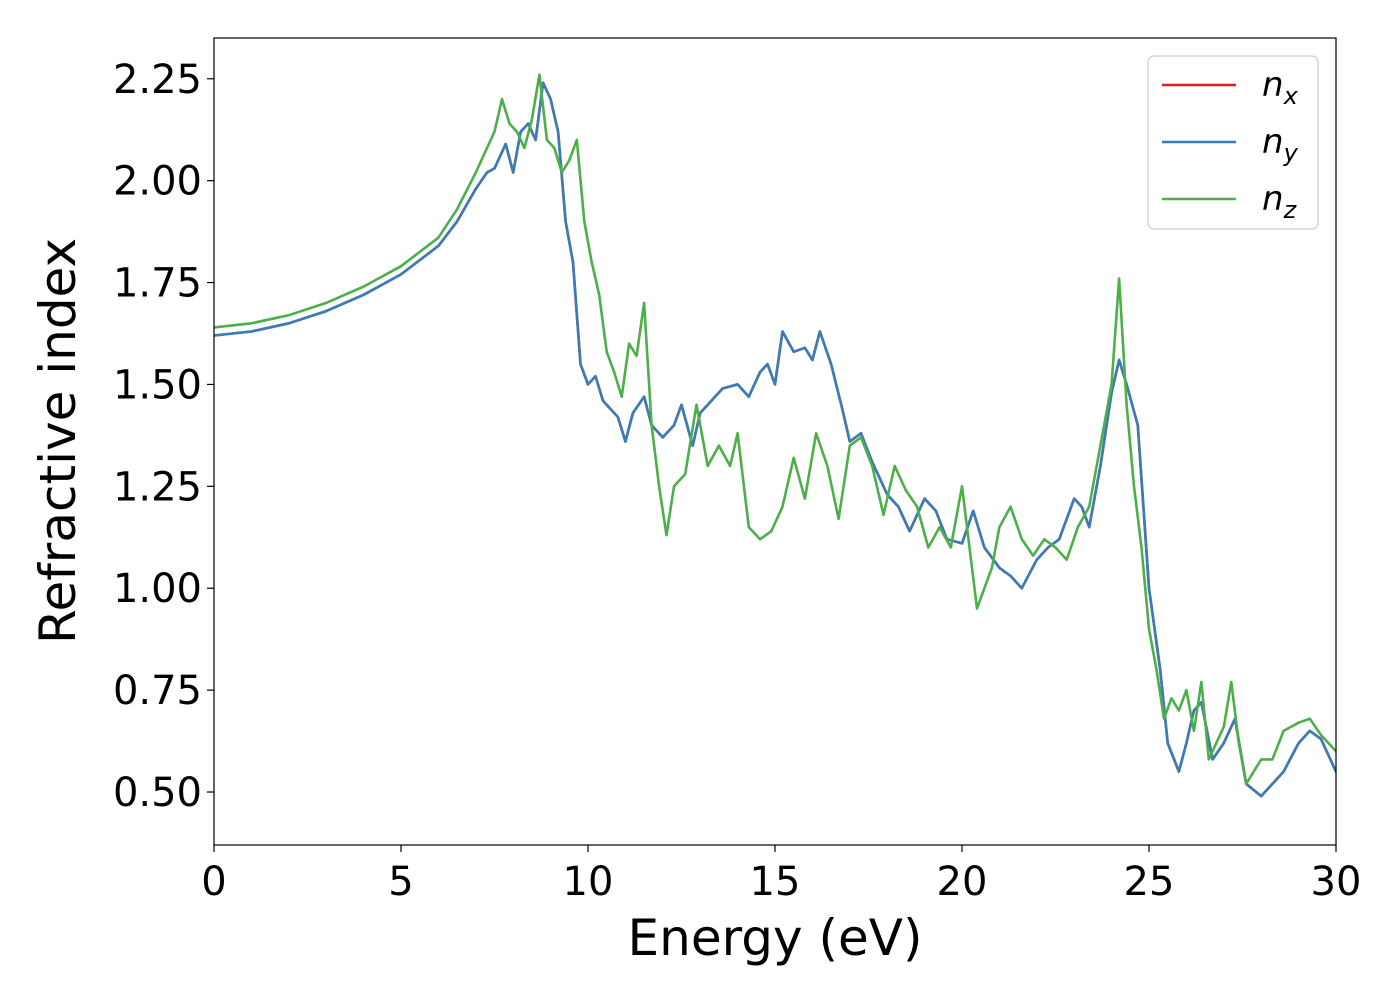  I want to click on y-tick-label: 1.00, so click(157, 589).